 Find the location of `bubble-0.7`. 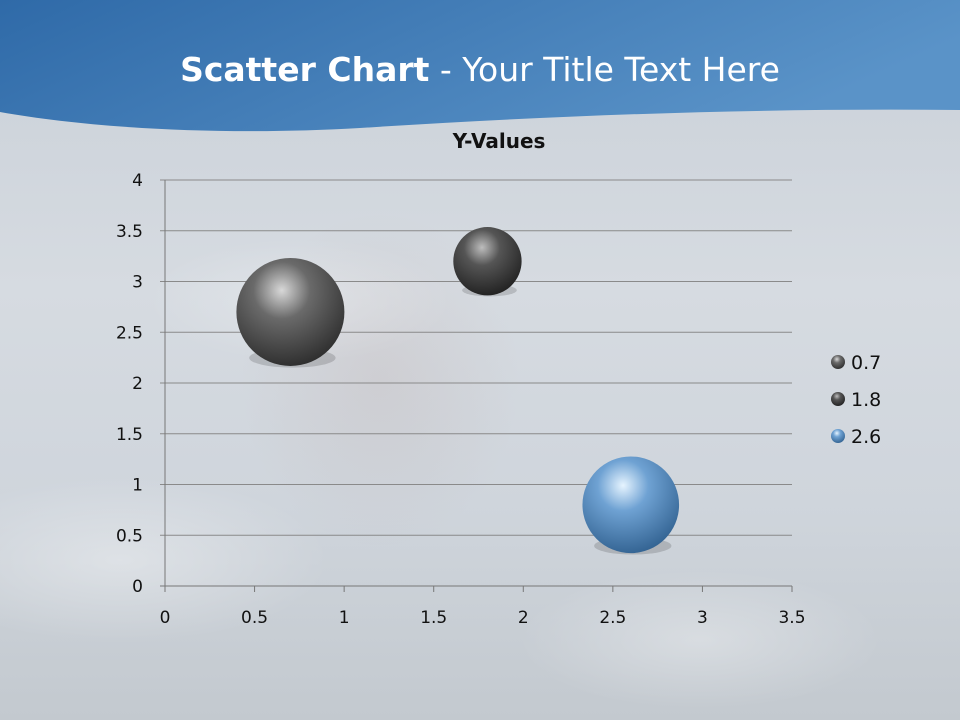

bubble-0.7 is located at coordinates (290, 311).